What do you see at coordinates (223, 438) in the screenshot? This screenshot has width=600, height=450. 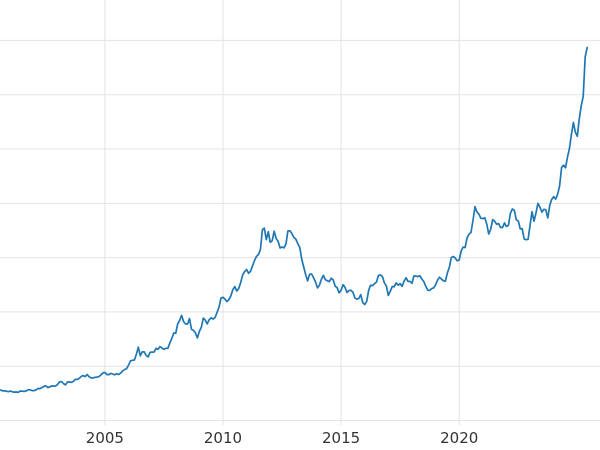 I see `x-tick-label: 2010` at bounding box center [223, 438].